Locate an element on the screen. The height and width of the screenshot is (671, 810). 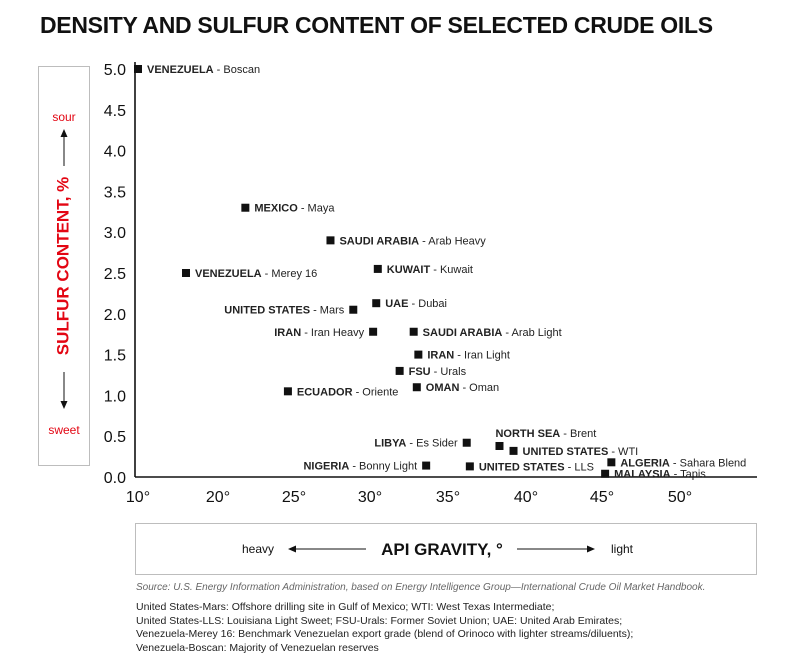
data-point-group: LIBYA - Es Sider is located at coordinates (422, 444).